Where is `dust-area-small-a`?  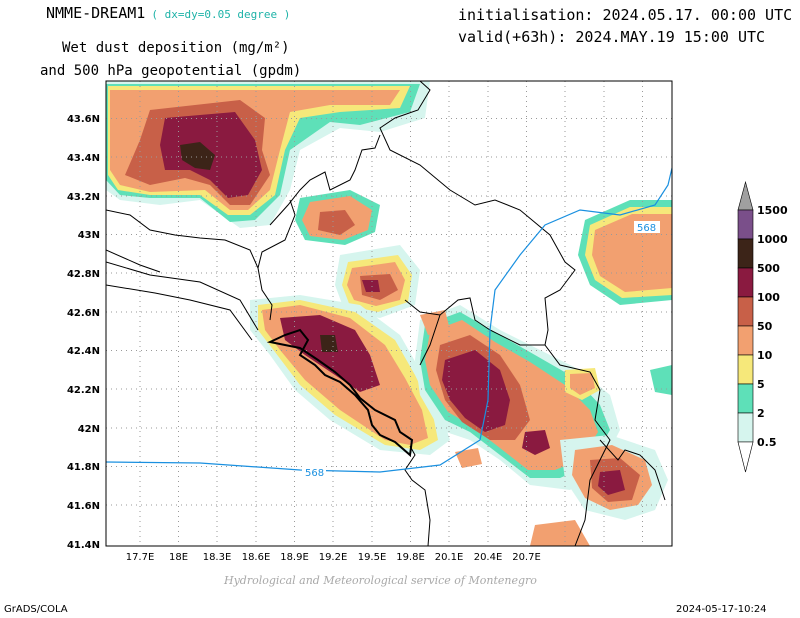 dust-area-small-a is located at coordinates (468, 458).